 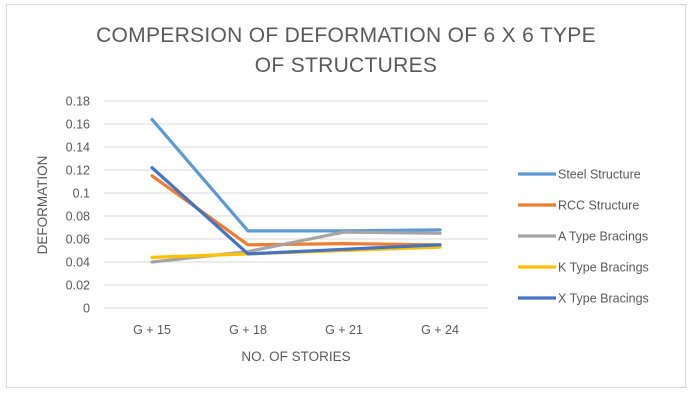 What do you see at coordinates (78, 286) in the screenshot?
I see `y-tick-label: 0.02` at bounding box center [78, 286].